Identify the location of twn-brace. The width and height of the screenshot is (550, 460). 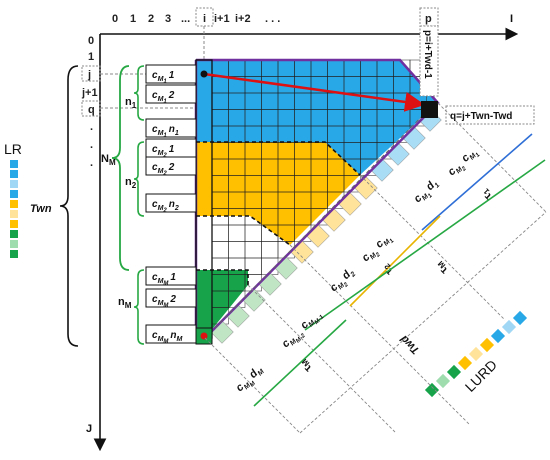
(69, 206).